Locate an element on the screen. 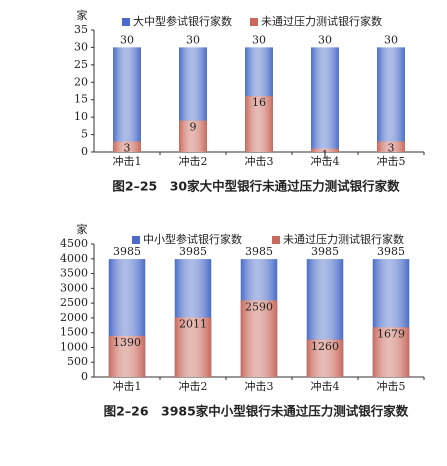  y-tick-label: 15 is located at coordinates (81, 99).